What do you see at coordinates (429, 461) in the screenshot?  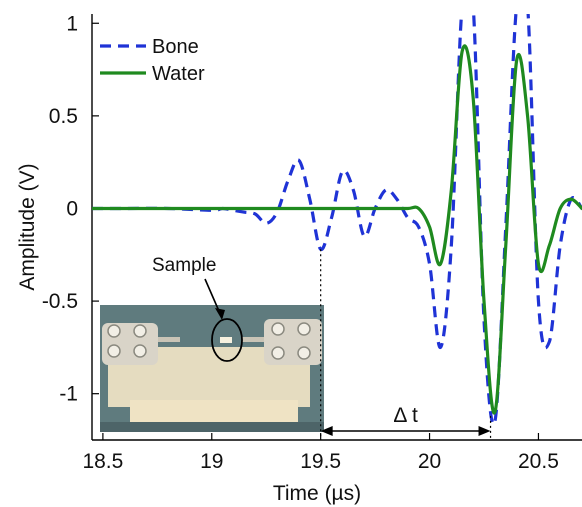 I see `x-tick-label: 20` at bounding box center [429, 461].